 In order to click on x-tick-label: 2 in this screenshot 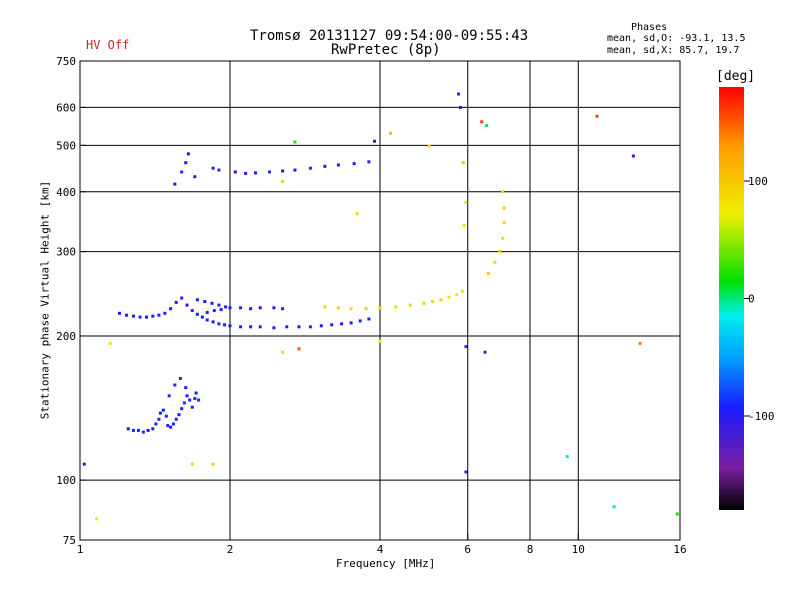, I will do `click(230, 549)`.